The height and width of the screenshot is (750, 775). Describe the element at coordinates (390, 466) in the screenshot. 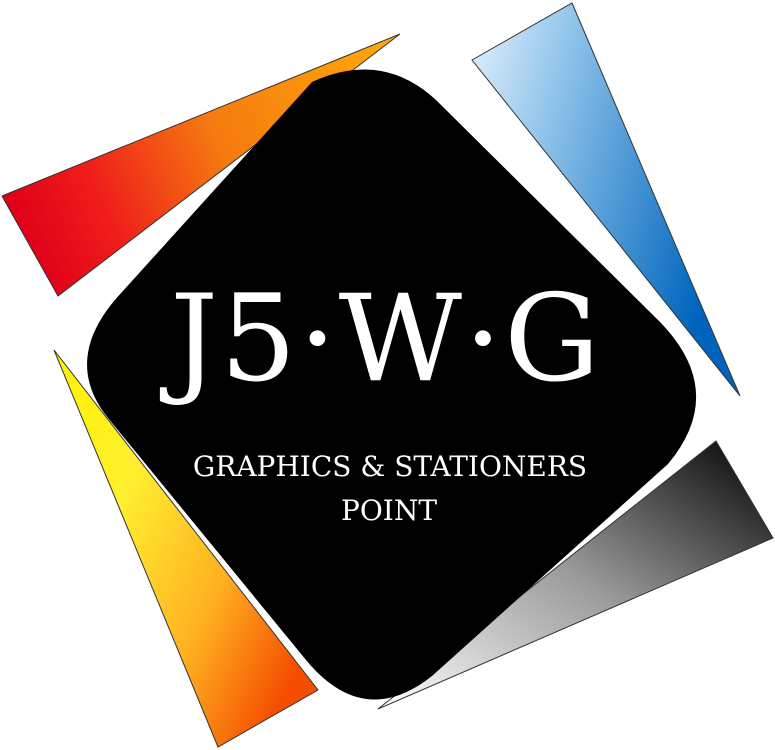

I see `tagline-line-1: GRAPHICS & STATIONERS` at that location.